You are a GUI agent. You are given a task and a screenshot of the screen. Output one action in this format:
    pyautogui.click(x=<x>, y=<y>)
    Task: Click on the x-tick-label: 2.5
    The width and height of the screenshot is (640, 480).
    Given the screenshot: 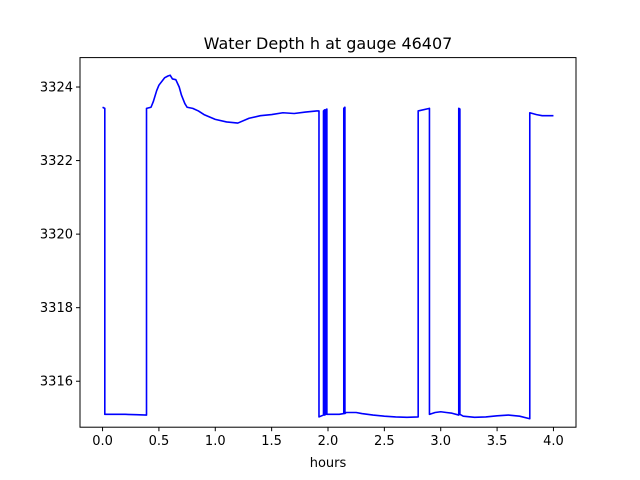 What is the action you would take?
    pyautogui.click(x=384, y=441)
    